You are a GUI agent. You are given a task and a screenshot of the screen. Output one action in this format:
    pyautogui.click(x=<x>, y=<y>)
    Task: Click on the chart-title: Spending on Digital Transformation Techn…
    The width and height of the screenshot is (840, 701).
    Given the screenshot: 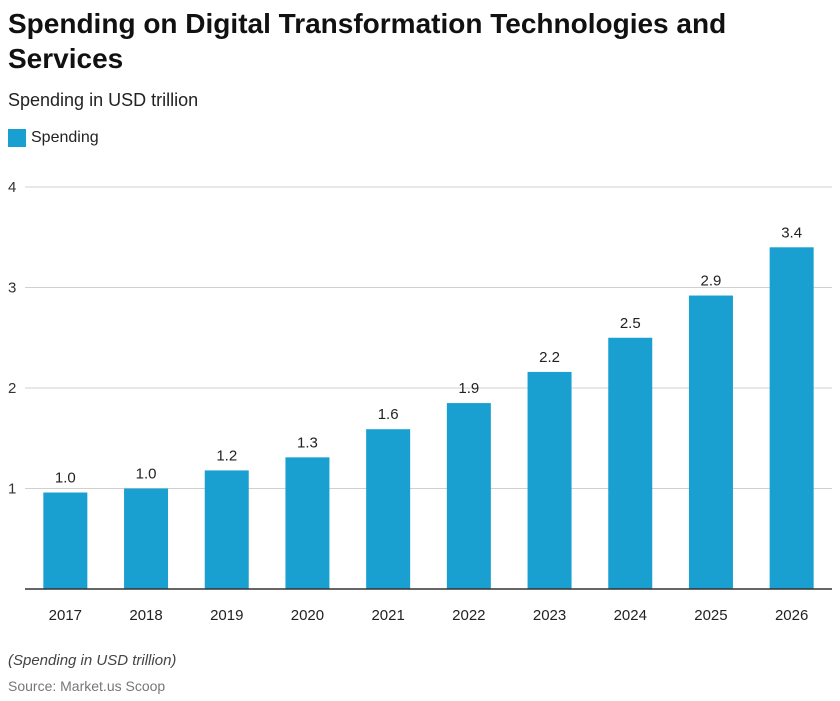 What is the action you would take?
    pyautogui.click(x=367, y=41)
    